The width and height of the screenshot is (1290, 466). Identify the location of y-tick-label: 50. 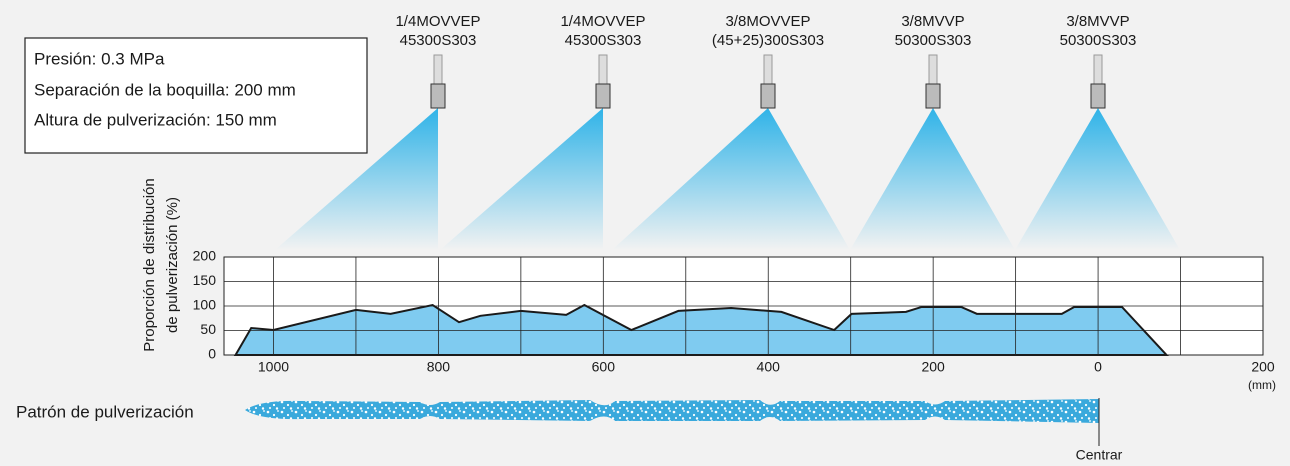
(208, 329).